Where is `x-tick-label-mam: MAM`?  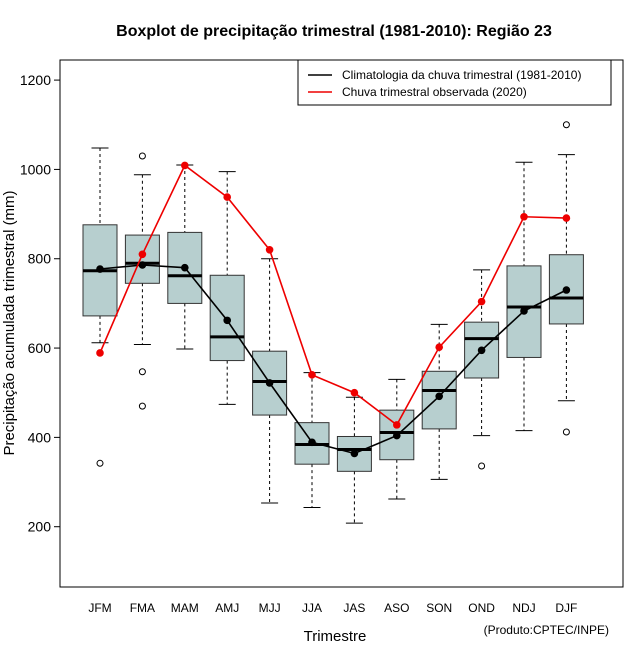
x-tick-label-mam: MAM is located at coordinates (185, 608).